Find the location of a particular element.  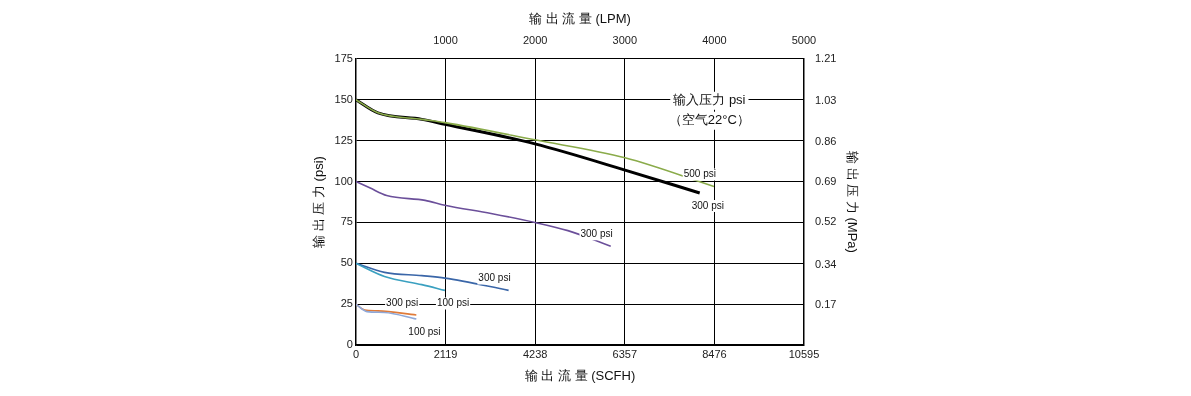

y-tick-label: 125 is located at coordinates (343, 139).